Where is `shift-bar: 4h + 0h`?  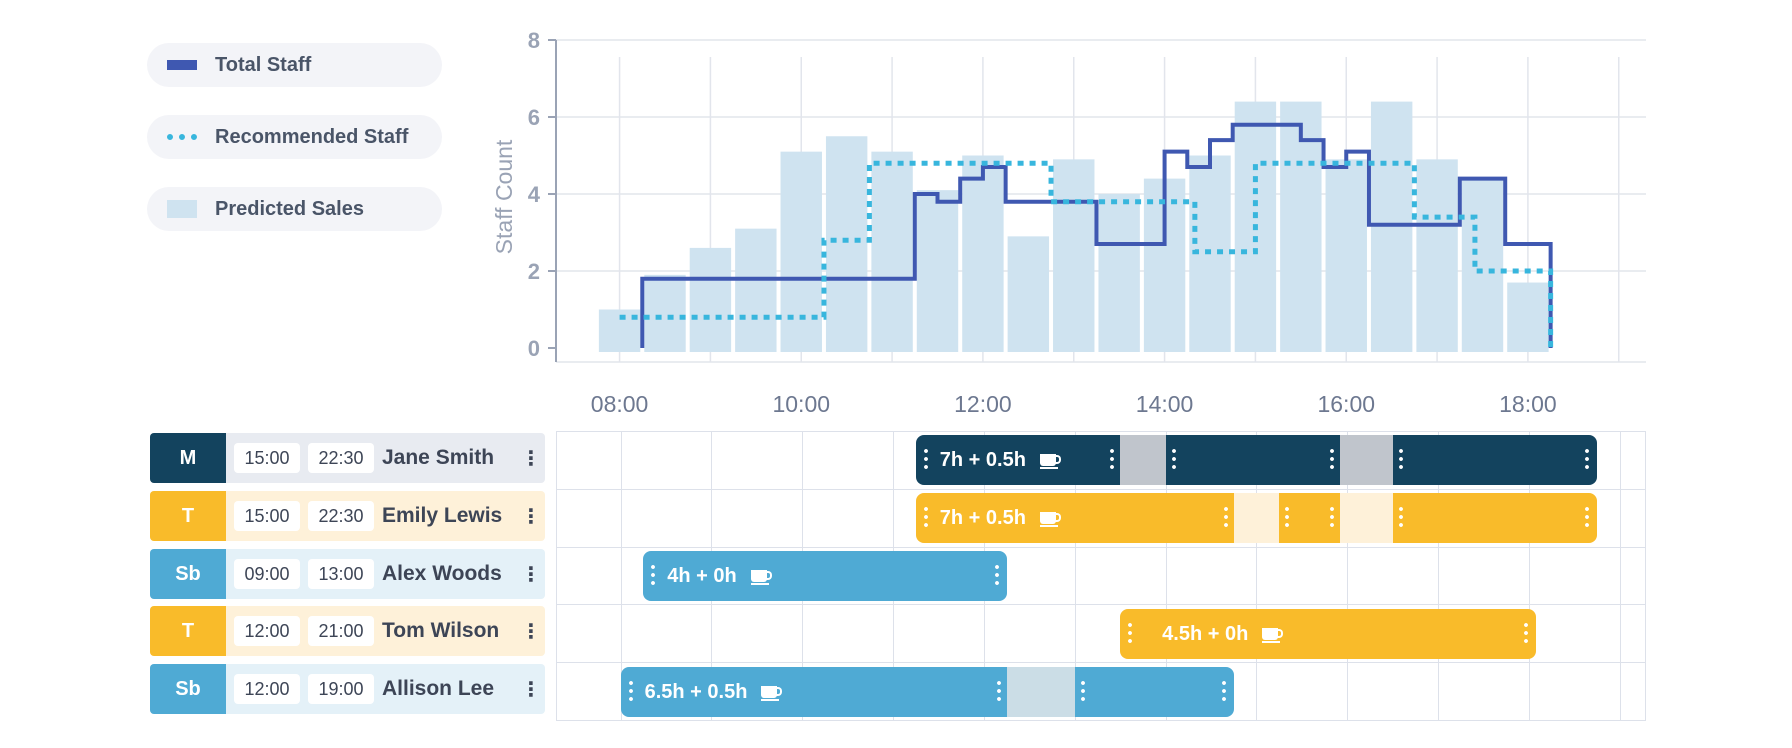 shift-bar: 4h + 0h is located at coordinates (825, 576).